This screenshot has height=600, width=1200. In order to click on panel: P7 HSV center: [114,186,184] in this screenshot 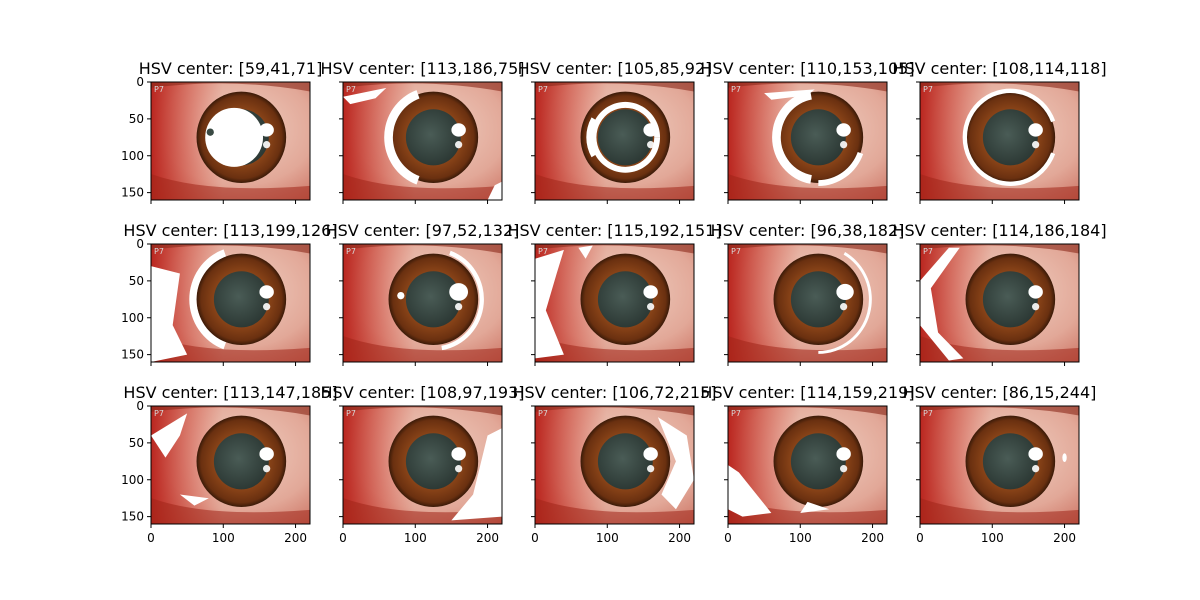, I will do `click(999, 293)`.